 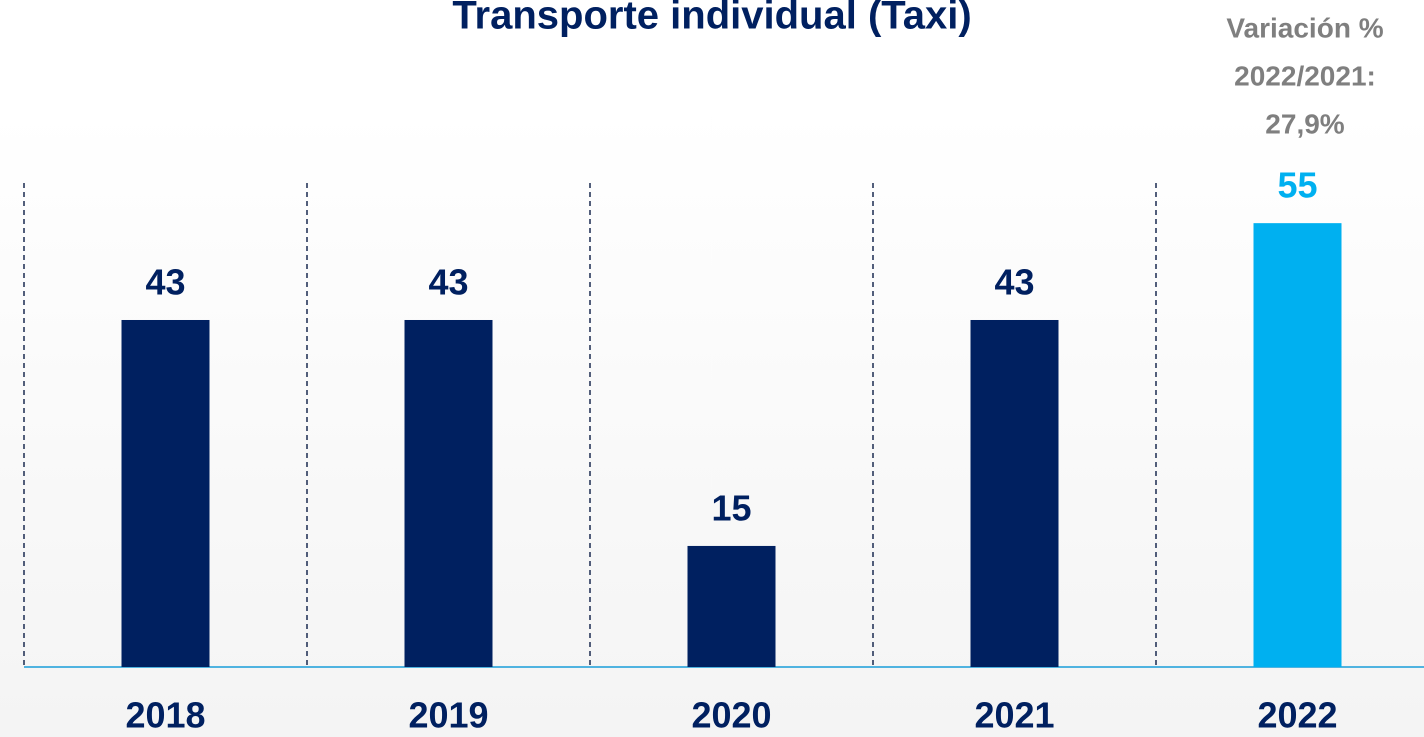 What do you see at coordinates (448, 715) in the screenshot?
I see `x-tick-label: 2019` at bounding box center [448, 715].